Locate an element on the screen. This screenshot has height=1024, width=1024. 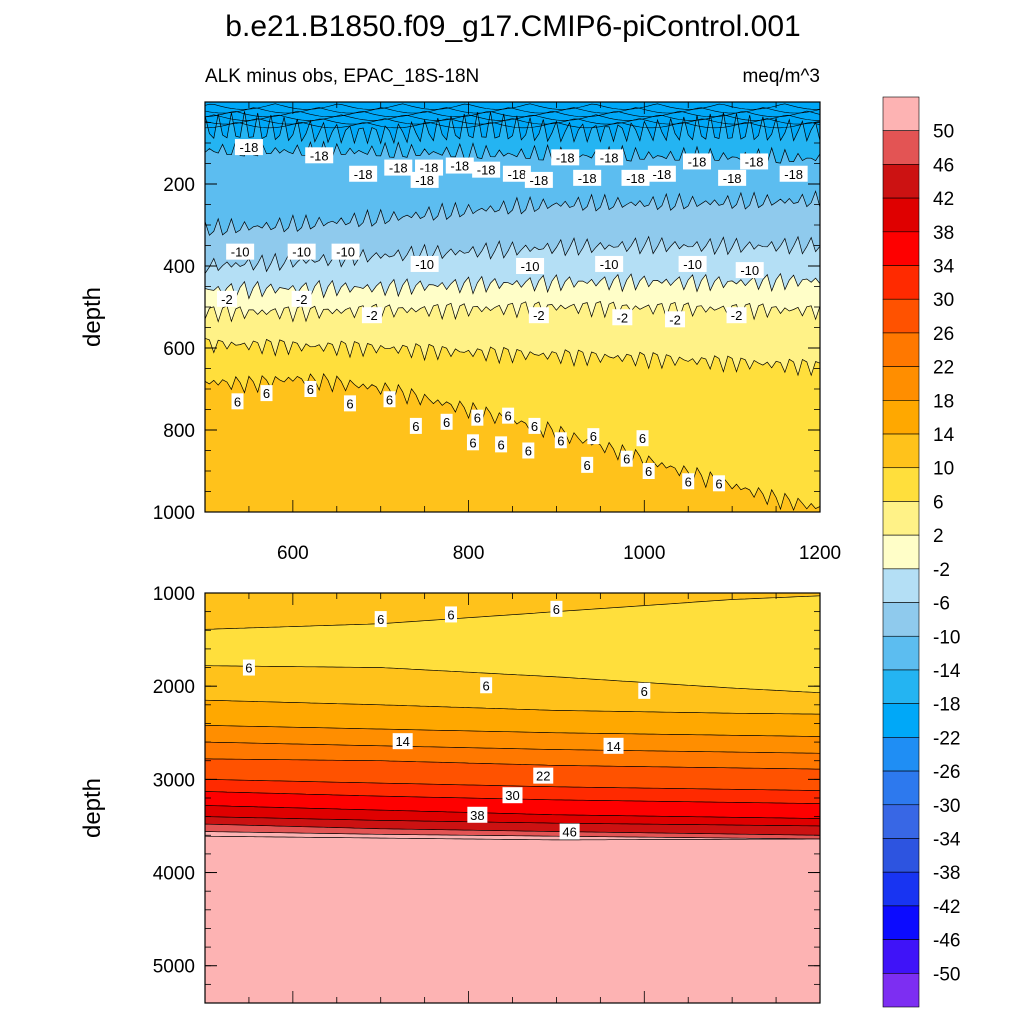
colorbar-label: 18 is located at coordinates (943, 401).